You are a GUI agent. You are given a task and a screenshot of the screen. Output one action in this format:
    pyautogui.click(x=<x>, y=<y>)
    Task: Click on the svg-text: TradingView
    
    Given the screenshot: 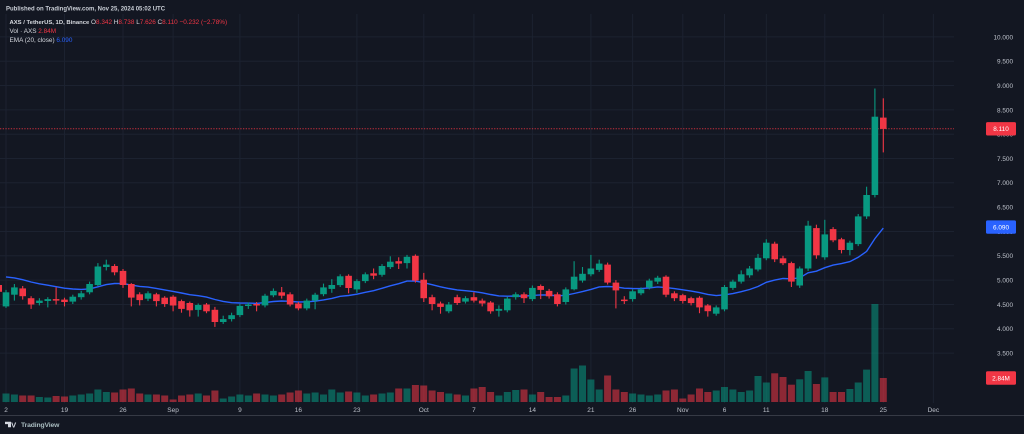 What is the action you would take?
    pyautogui.click(x=40, y=425)
    